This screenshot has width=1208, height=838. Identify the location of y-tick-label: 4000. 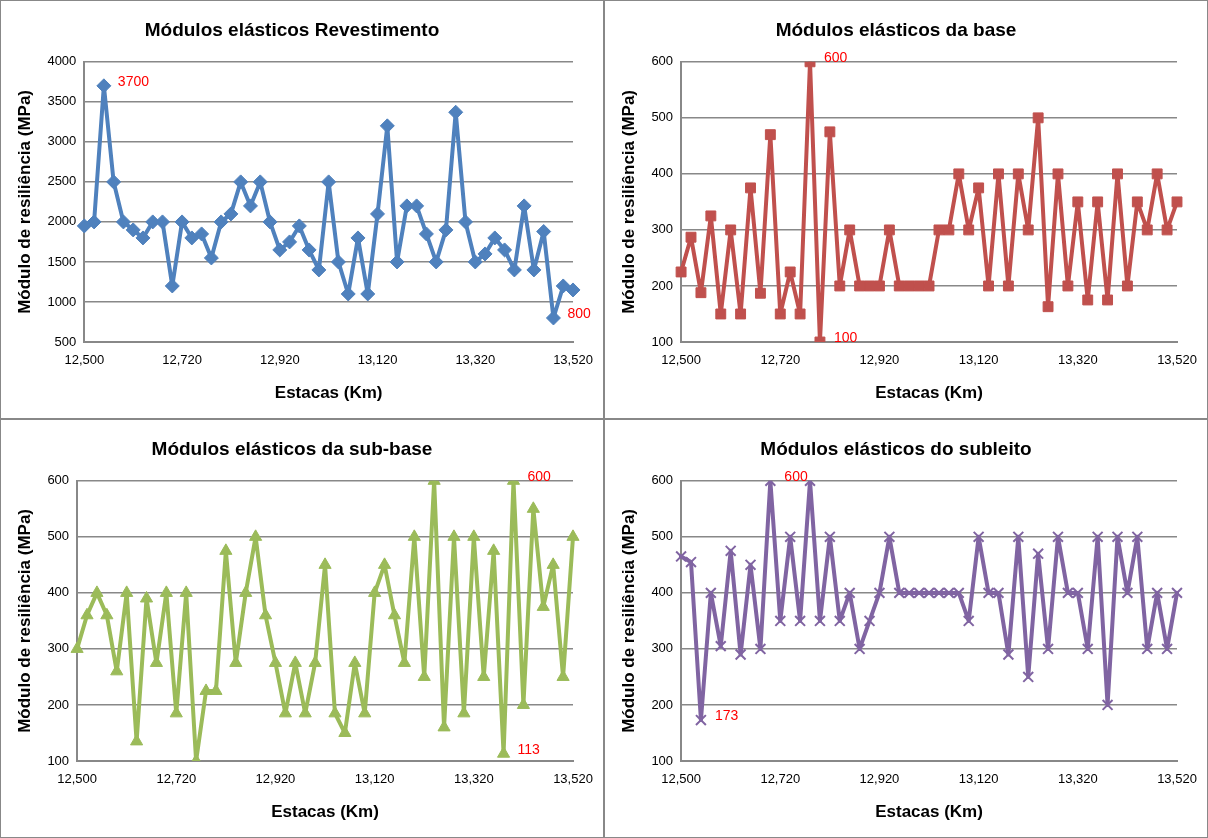
(62, 61).